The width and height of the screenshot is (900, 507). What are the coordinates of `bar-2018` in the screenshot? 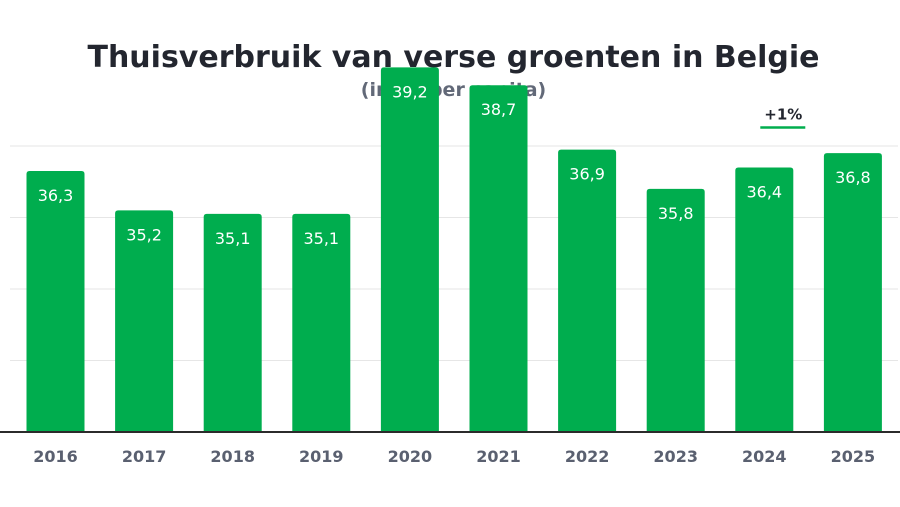 It's located at (232, 322).